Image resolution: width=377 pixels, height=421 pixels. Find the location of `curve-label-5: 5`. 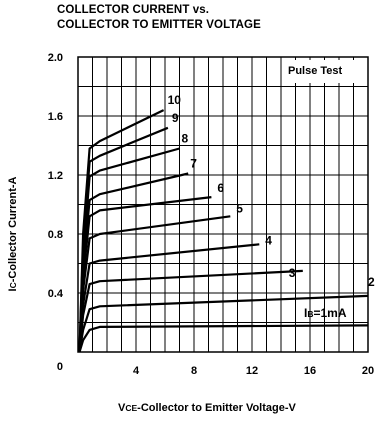

curve-label-5: 5 is located at coordinates (239, 208).